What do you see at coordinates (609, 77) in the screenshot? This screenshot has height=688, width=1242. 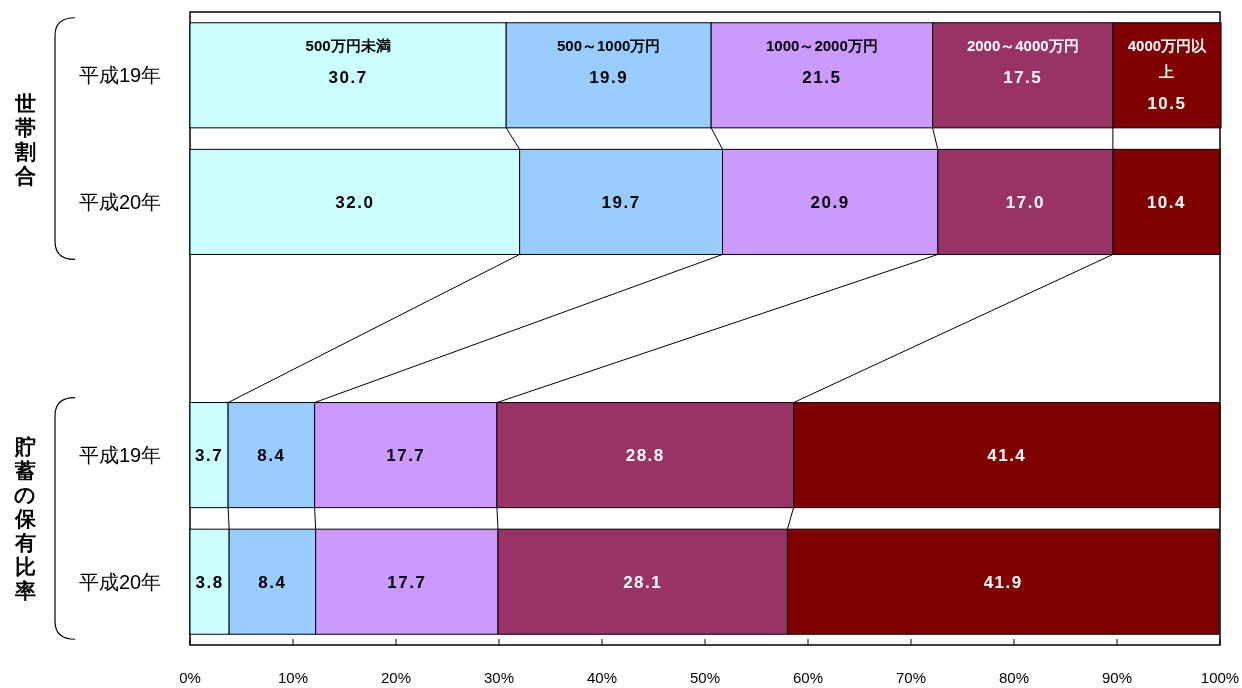 I see `data-label: 19.9` at bounding box center [609, 77].